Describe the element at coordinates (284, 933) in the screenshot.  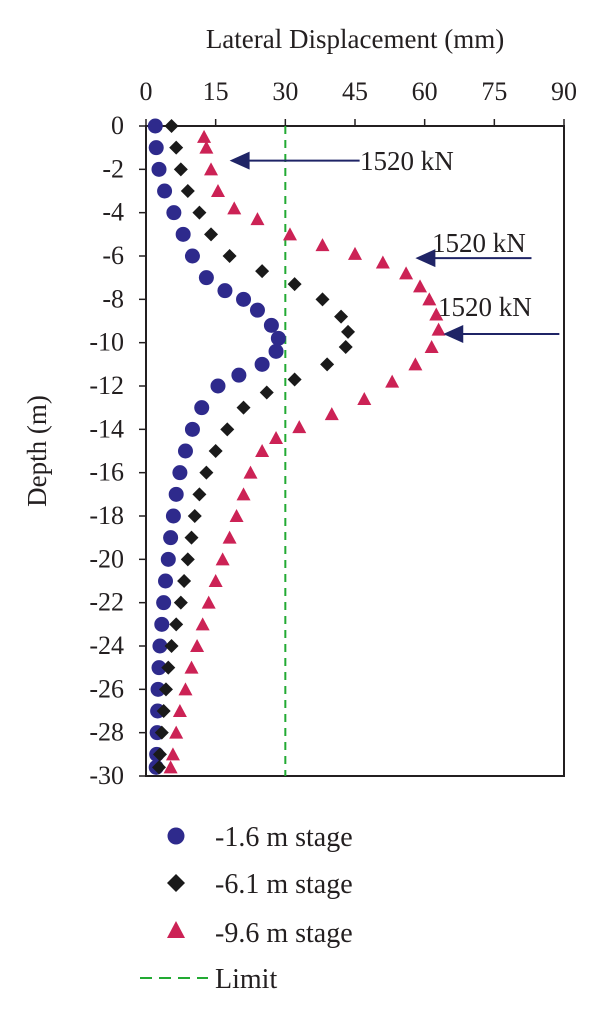
I see `legend-label-series-3: -9.6 m stage` at that location.